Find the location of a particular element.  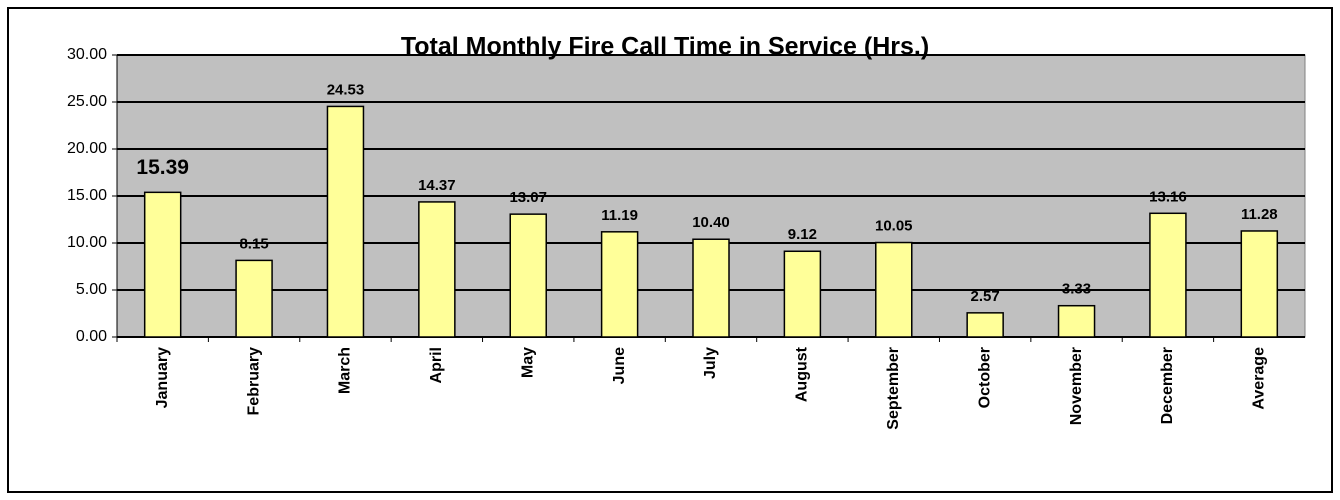

y-tick-label: 10.00 is located at coordinates (87, 242).